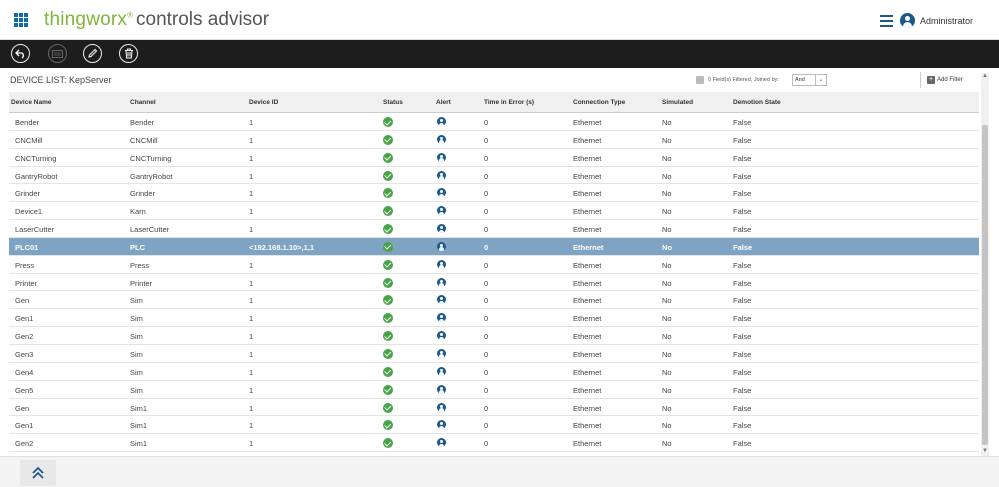  Describe the element at coordinates (809, 80) in the screenshot. I see `join-select: And ⌄` at that location.